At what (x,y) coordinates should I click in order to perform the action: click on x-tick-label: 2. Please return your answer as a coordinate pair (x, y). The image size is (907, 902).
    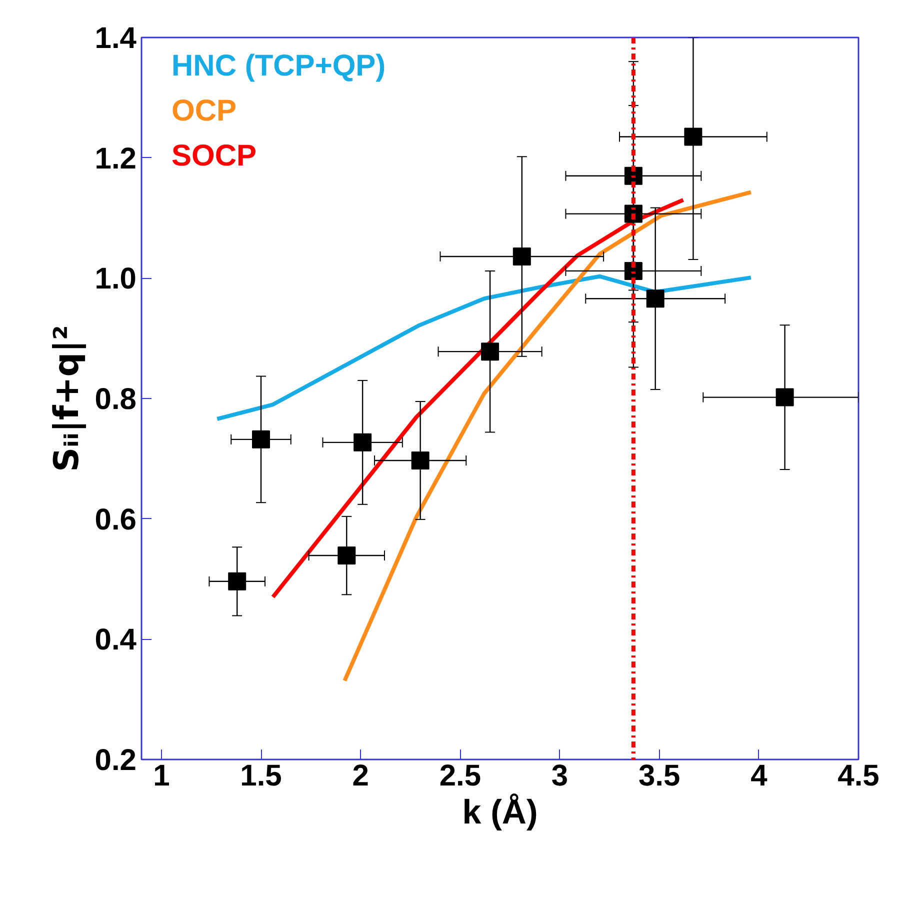
    Looking at the image, I should click on (360, 776).